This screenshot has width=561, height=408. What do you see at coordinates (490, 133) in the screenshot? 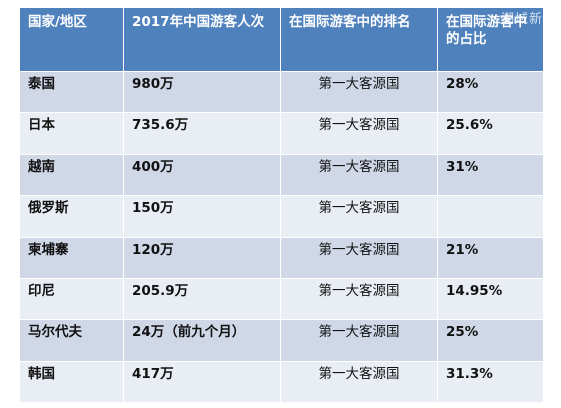
I see `cell-share: 25.6%` at bounding box center [490, 133].